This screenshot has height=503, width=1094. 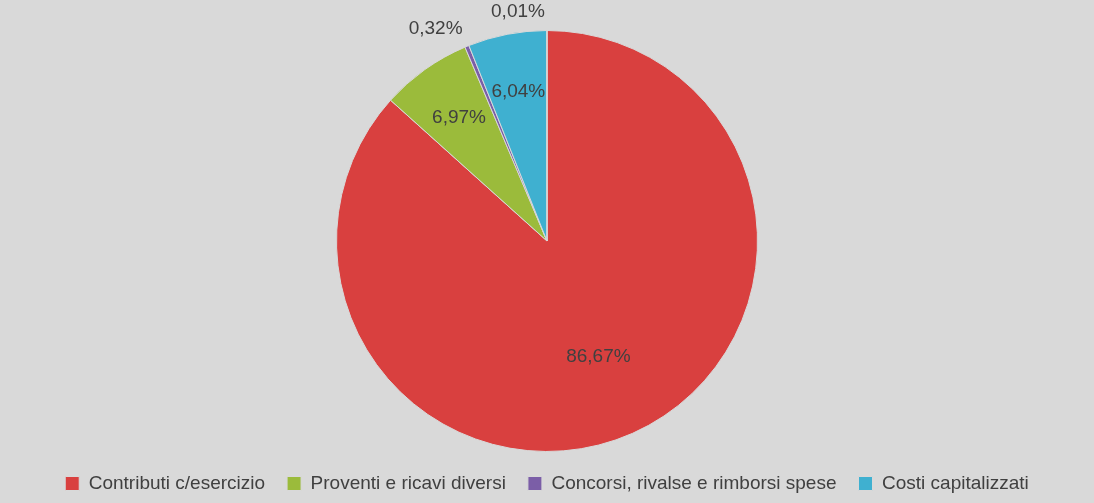 I want to click on legend-label: Proventi e ricavi diversi, so click(x=408, y=482).